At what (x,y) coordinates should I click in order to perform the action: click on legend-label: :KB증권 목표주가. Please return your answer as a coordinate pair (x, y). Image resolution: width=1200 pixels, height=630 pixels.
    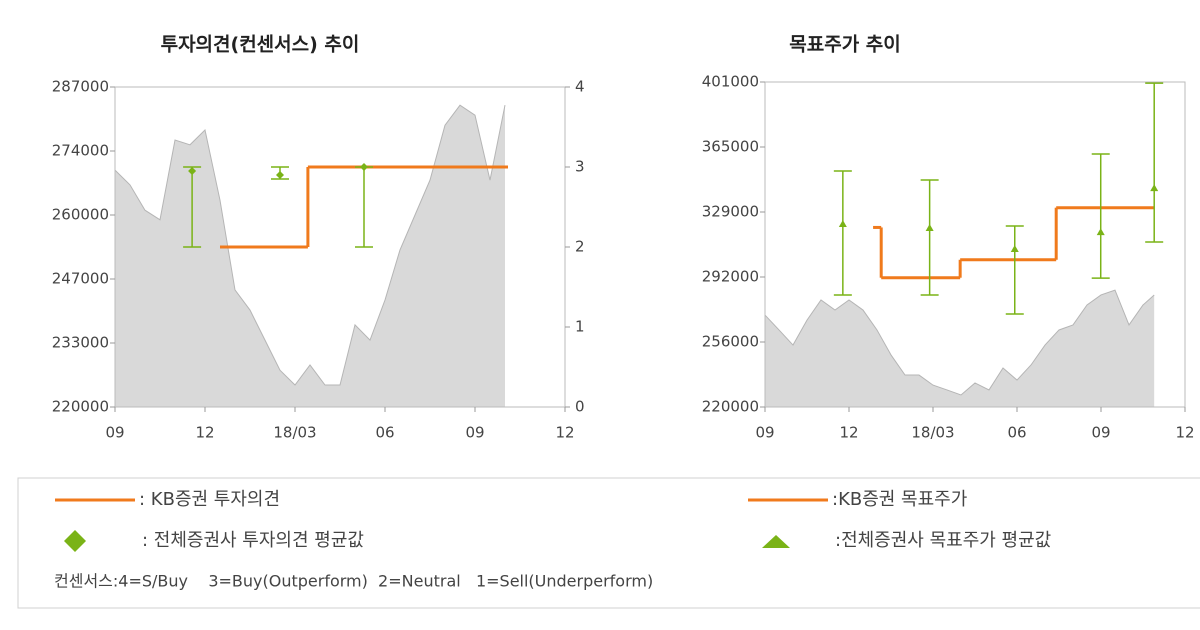
    Looking at the image, I should click on (899, 499).